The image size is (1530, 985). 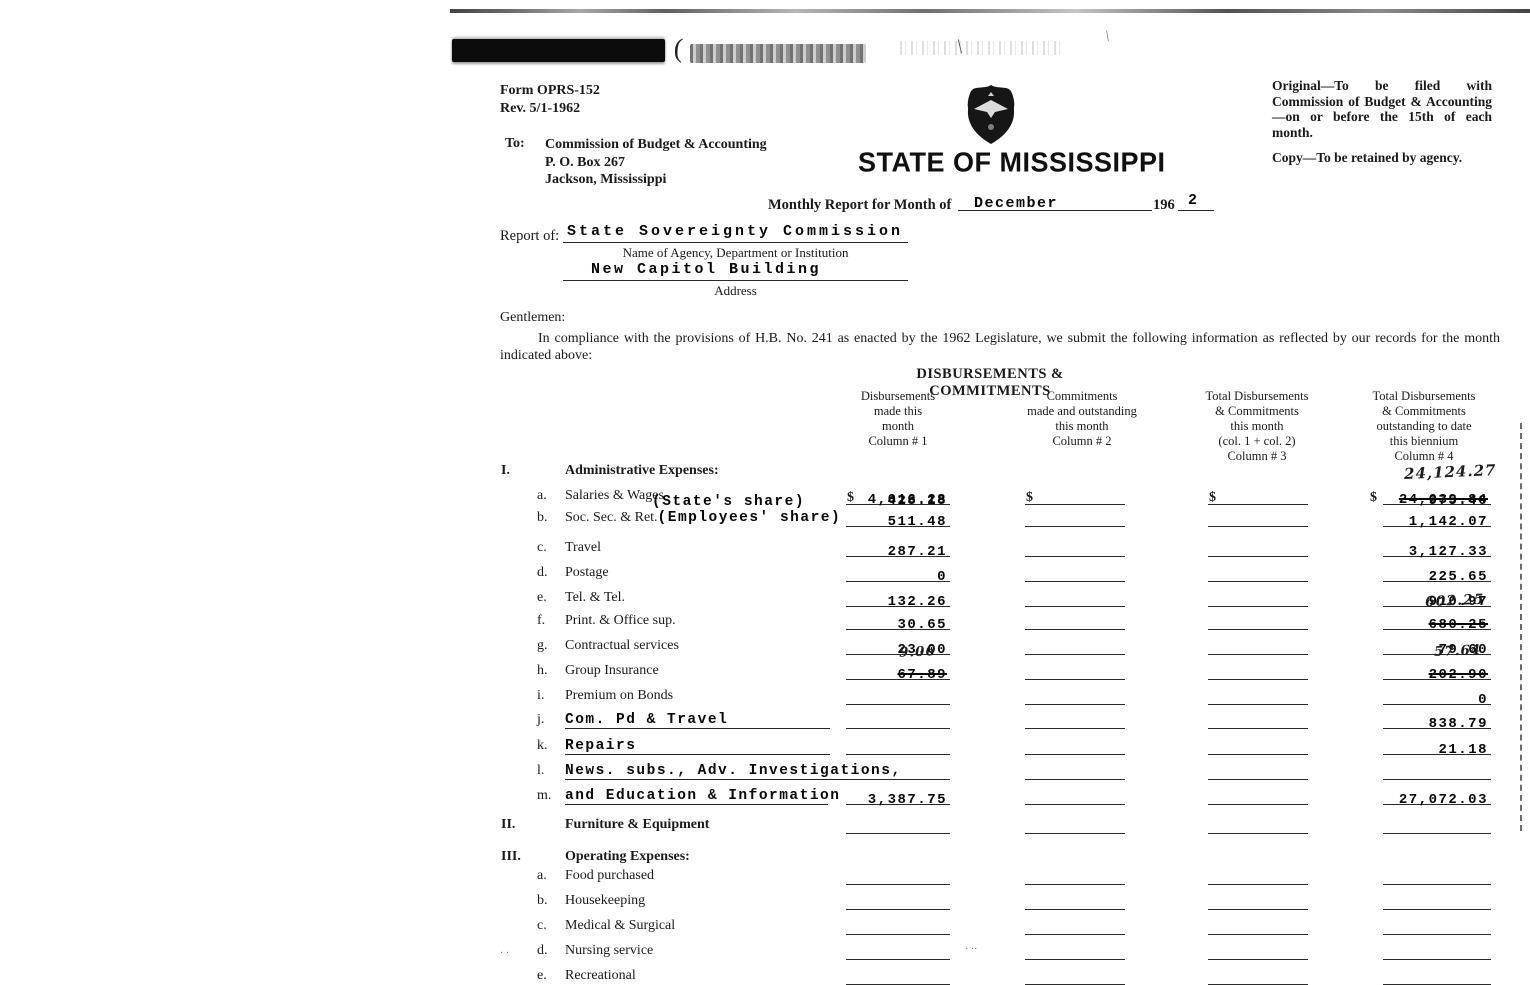 I want to click on typed-amount: 3,127.33, so click(x=1448, y=552).